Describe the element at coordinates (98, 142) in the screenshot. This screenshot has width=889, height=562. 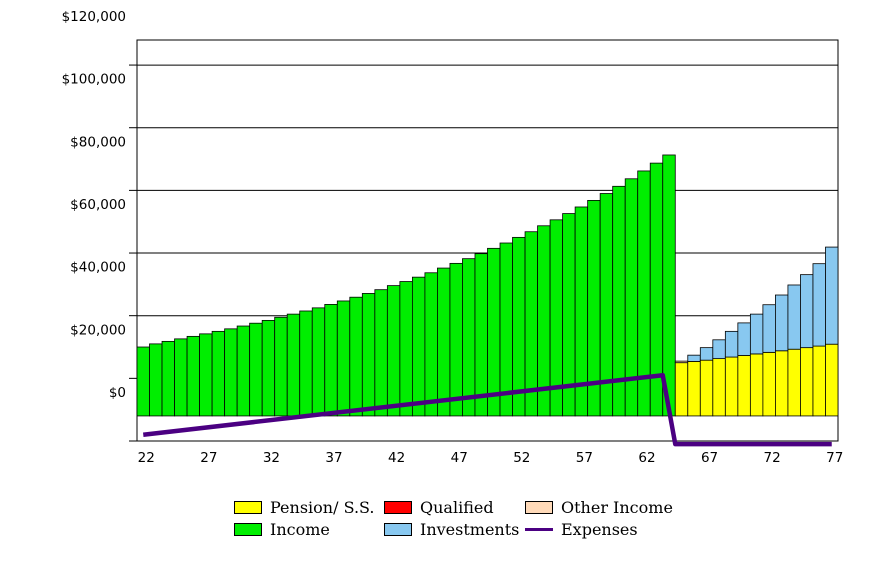
I see `y-tick-label: $80,000` at that location.